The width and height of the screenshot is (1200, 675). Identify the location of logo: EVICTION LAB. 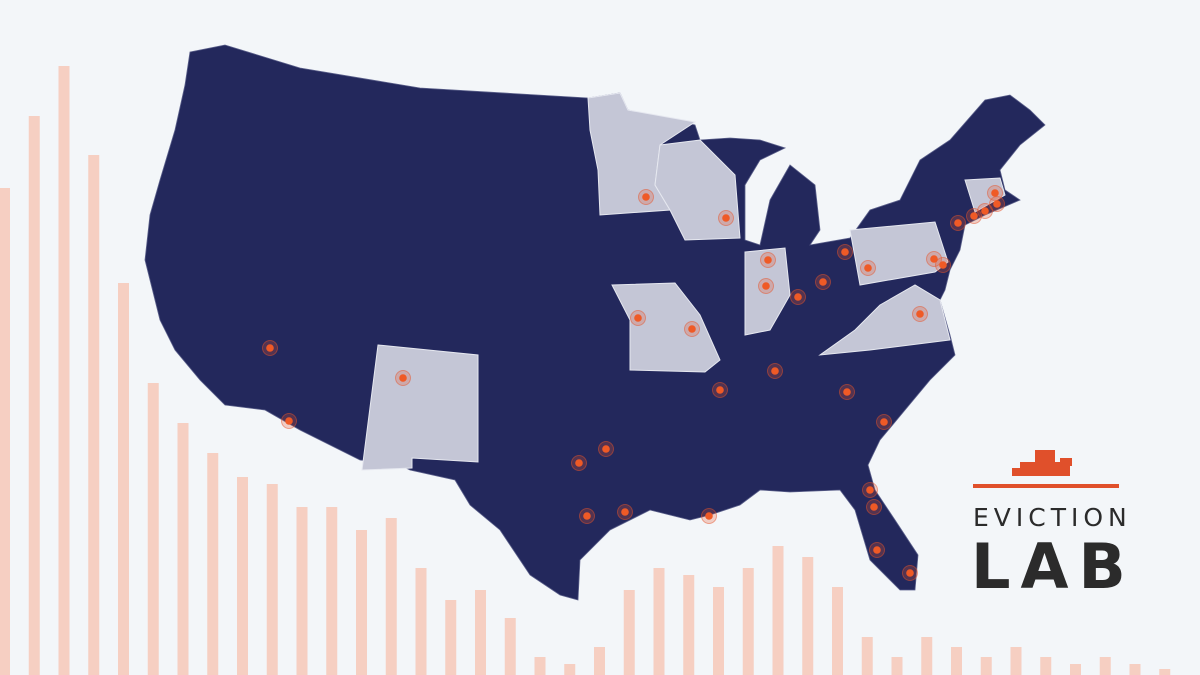
(1053, 526).